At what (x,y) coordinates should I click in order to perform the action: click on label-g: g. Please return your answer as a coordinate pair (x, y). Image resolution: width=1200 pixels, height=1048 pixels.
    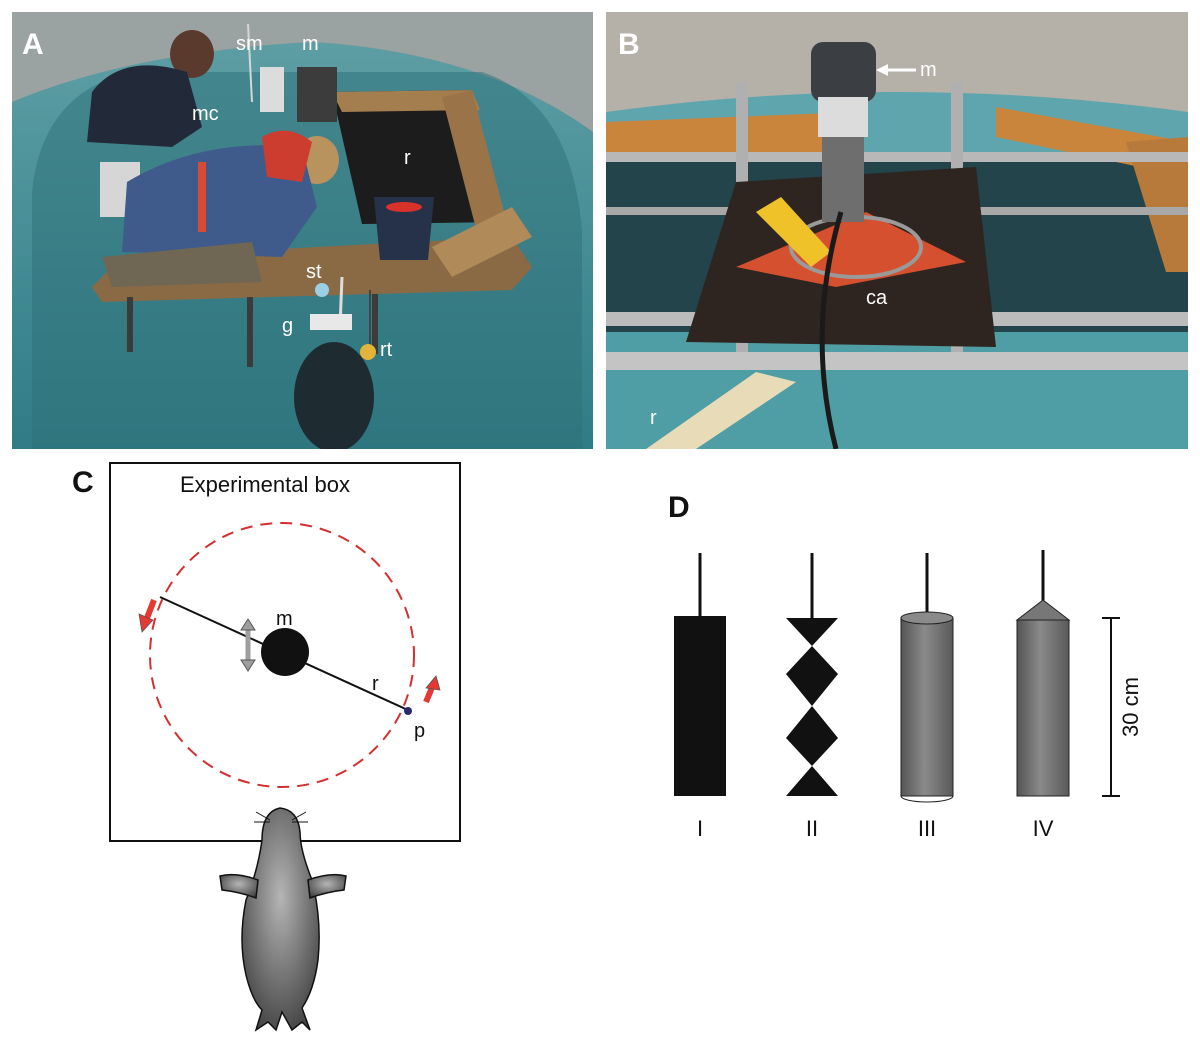
    Looking at the image, I should click on (287, 326).